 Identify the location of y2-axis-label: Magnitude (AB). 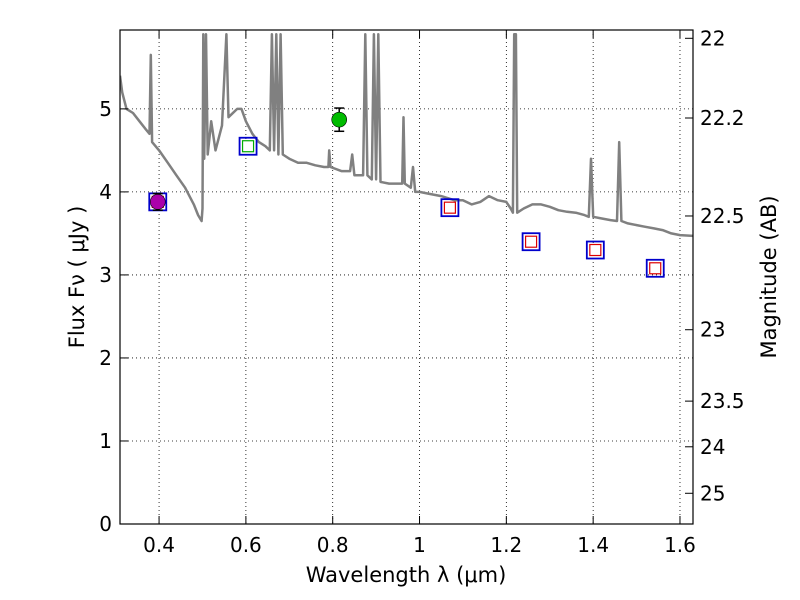
(769, 276).